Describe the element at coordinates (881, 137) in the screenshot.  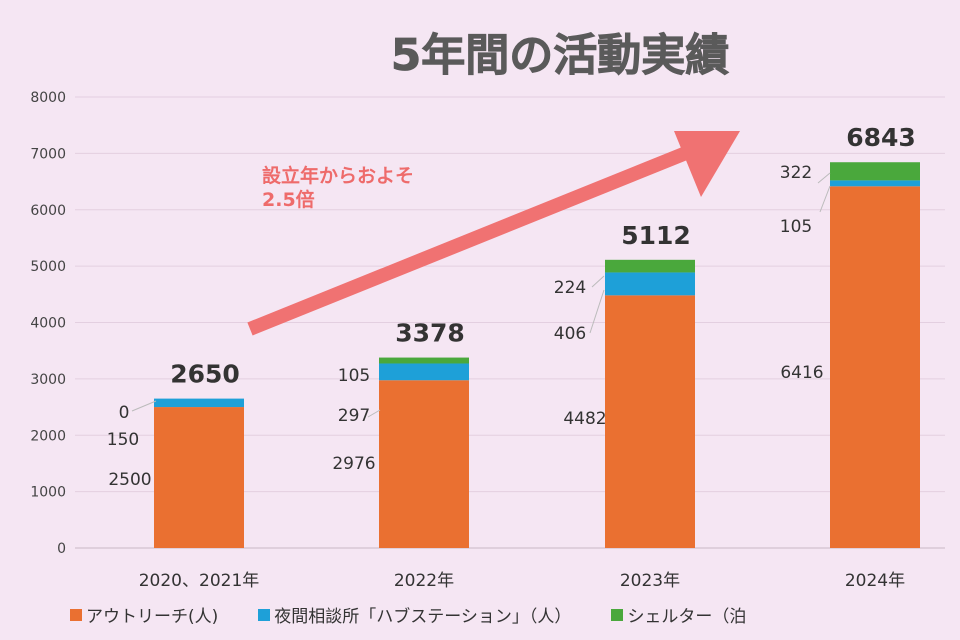
I see `total-label: 6843` at that location.